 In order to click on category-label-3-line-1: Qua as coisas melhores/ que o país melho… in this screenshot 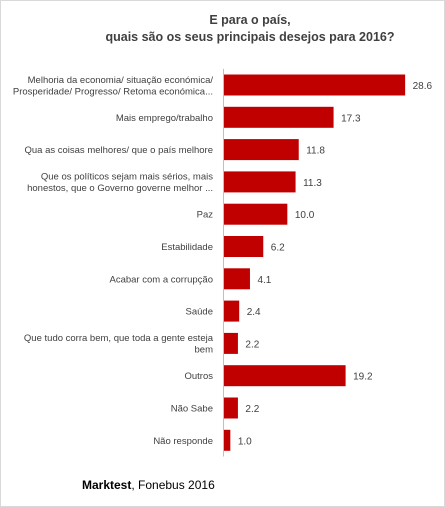, I will do `click(118, 150)`.